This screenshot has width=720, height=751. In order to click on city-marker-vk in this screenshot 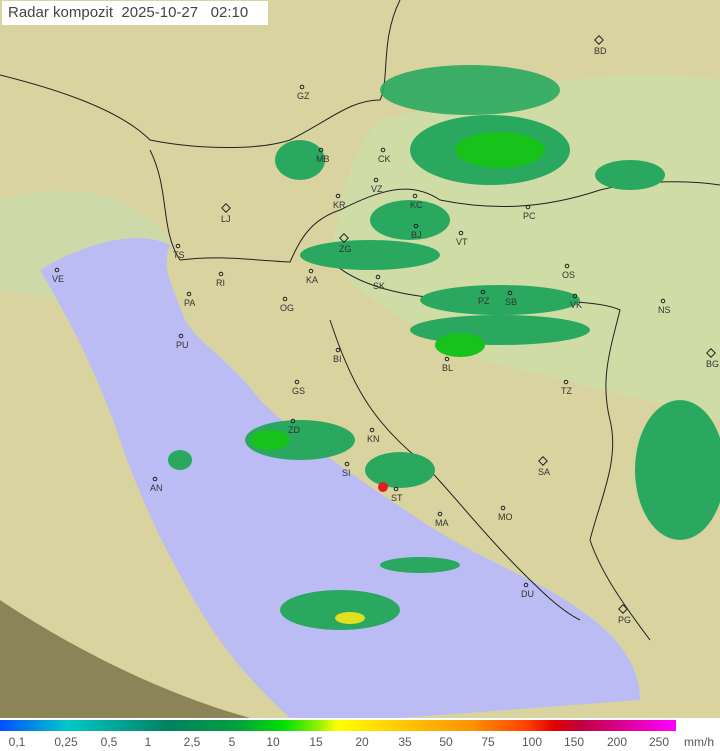, I will do `click(575, 296)`.